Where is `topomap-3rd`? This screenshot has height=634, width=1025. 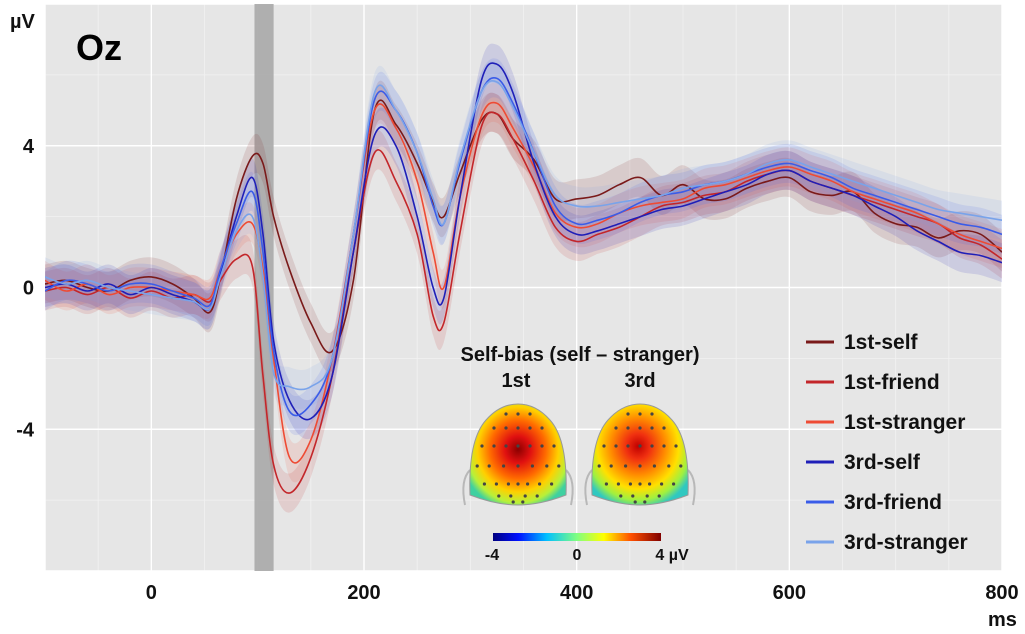
topomap-3rd is located at coordinates (640, 454).